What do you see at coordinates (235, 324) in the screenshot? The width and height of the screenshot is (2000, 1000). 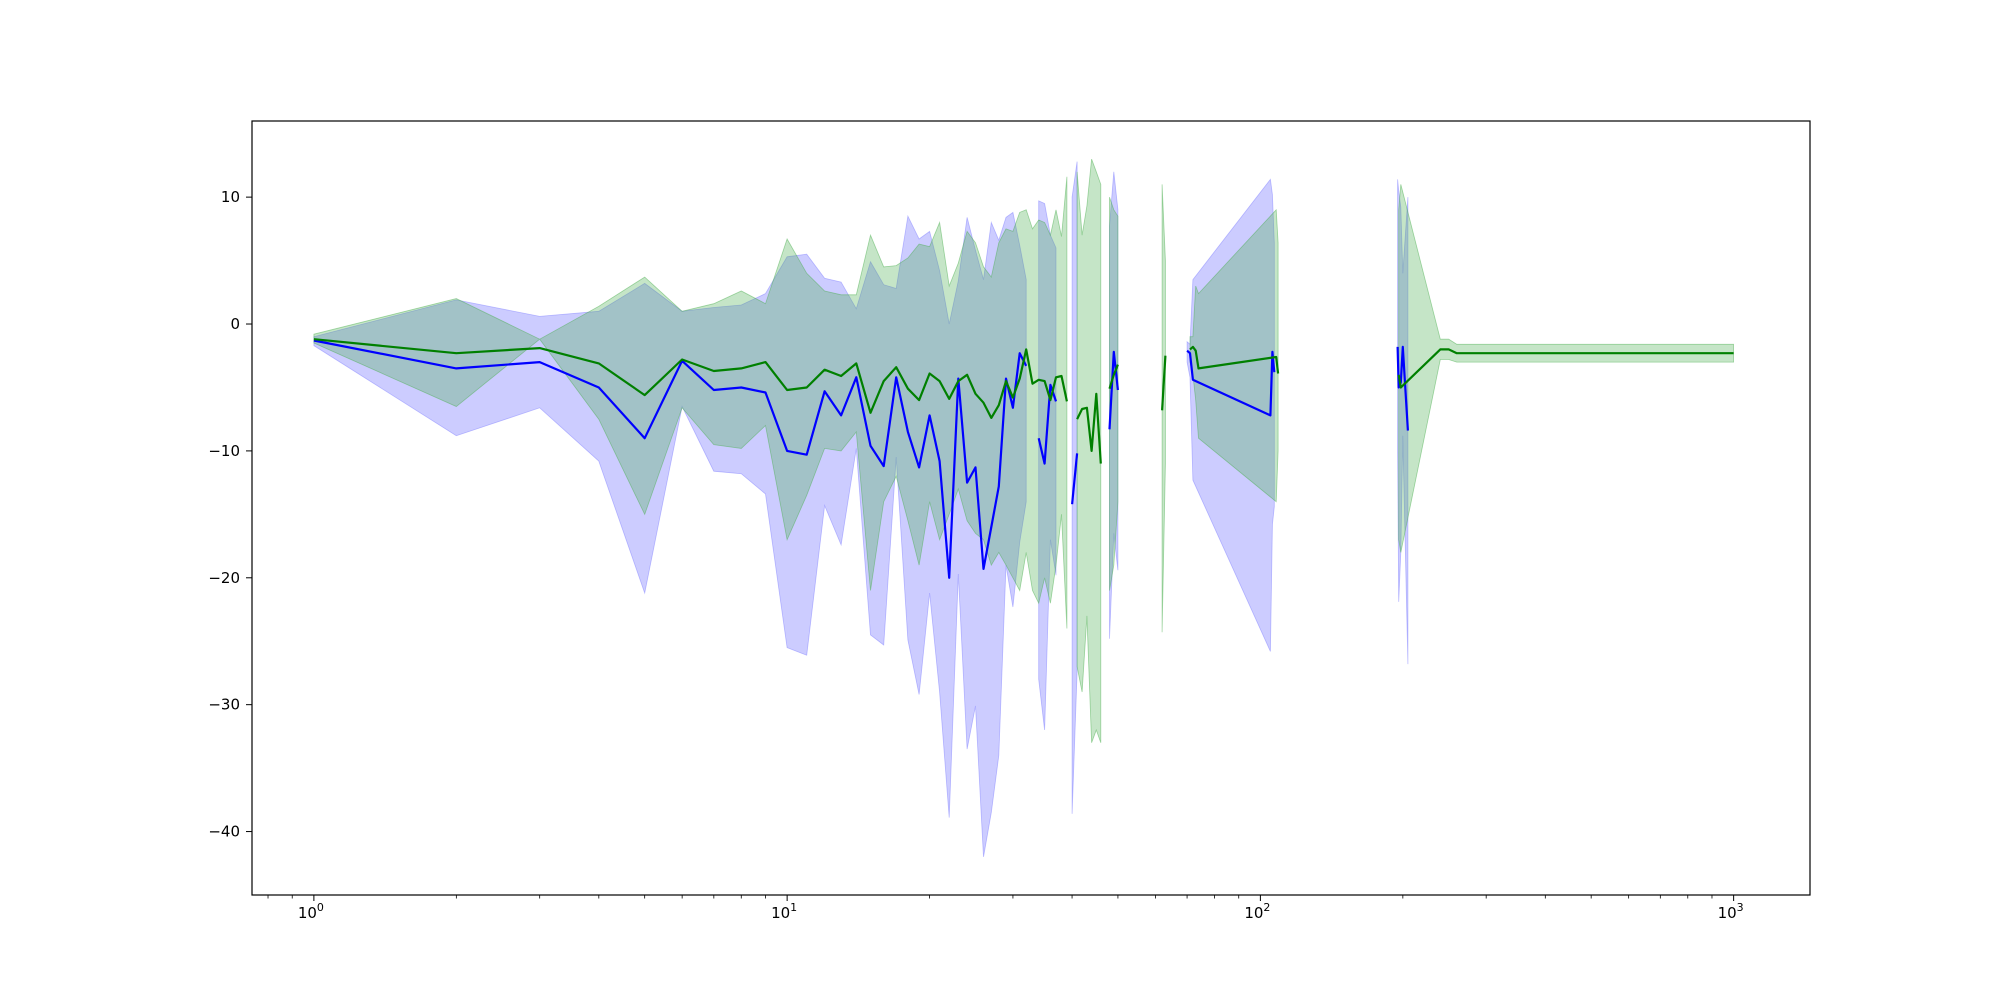 I see `y-tick-label-1: 0` at bounding box center [235, 324].